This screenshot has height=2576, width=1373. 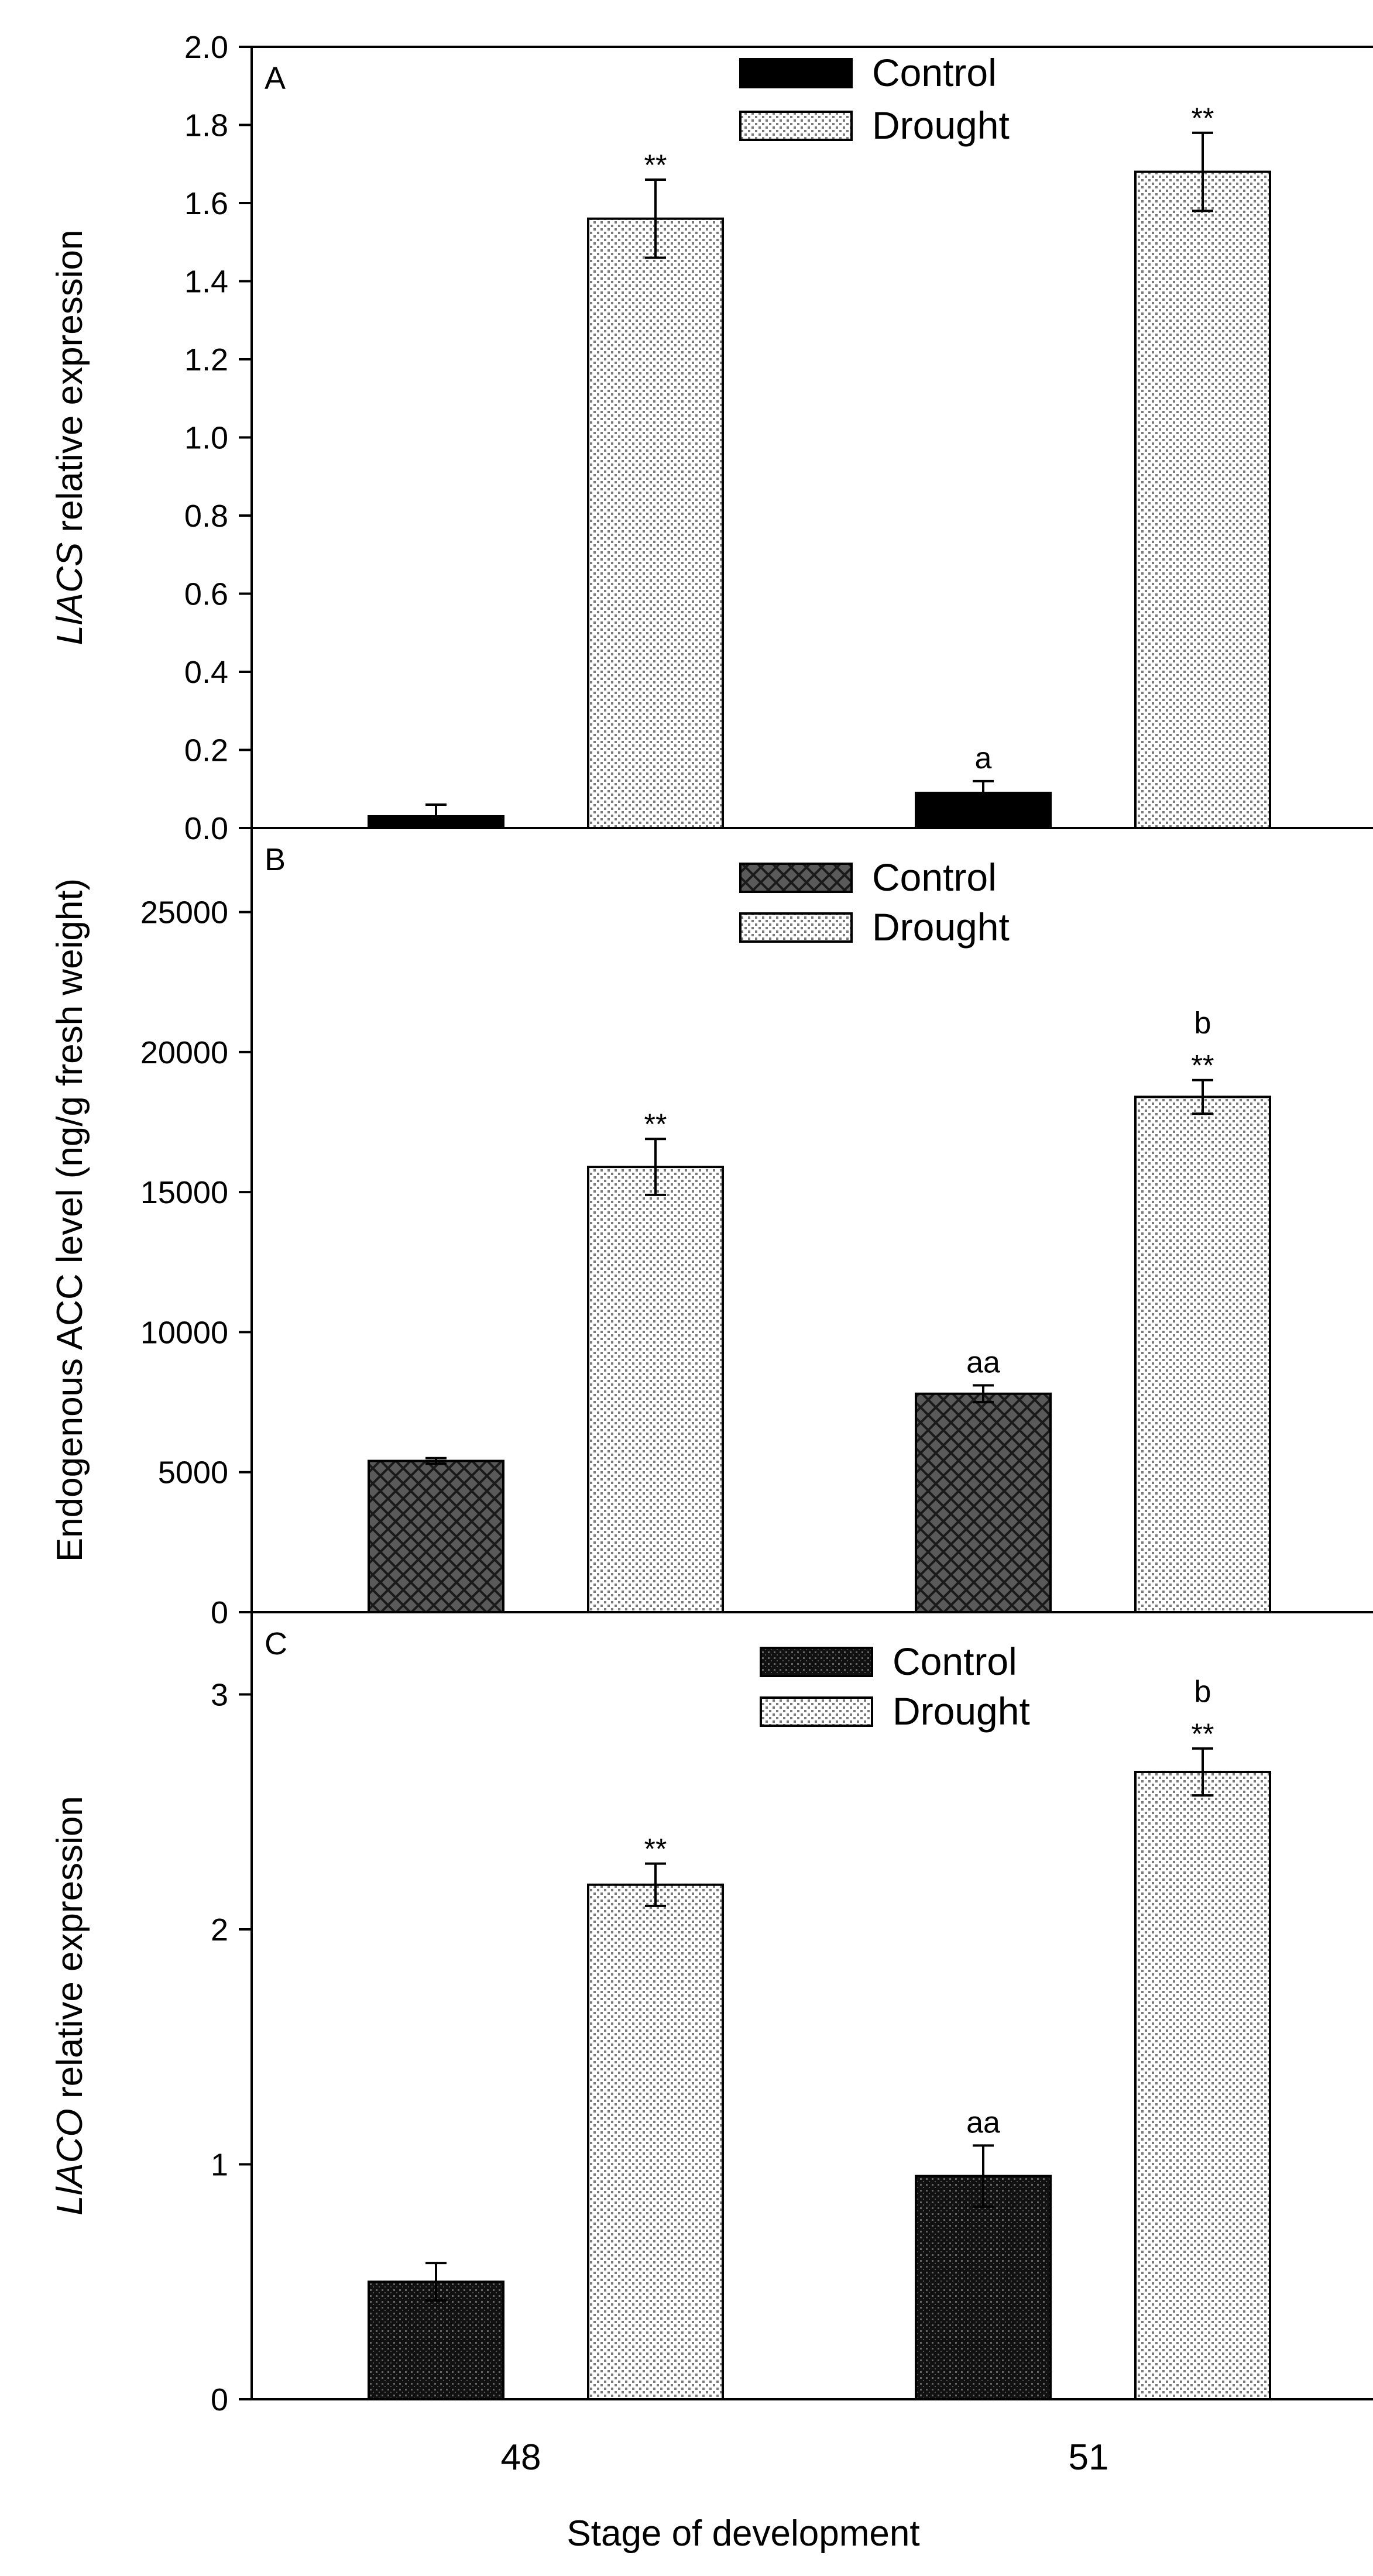 What do you see at coordinates (206, 47) in the screenshot?
I see `y-tick-label: 2.0` at bounding box center [206, 47].